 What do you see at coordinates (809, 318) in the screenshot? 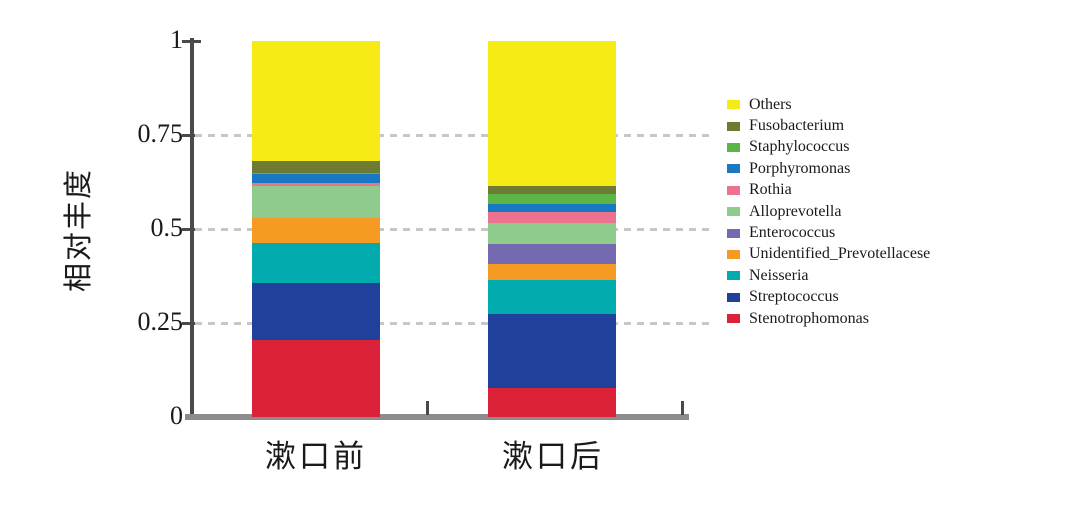
I see `legend-label-stenotrophomonas: Stenotrophomonas` at bounding box center [809, 318].